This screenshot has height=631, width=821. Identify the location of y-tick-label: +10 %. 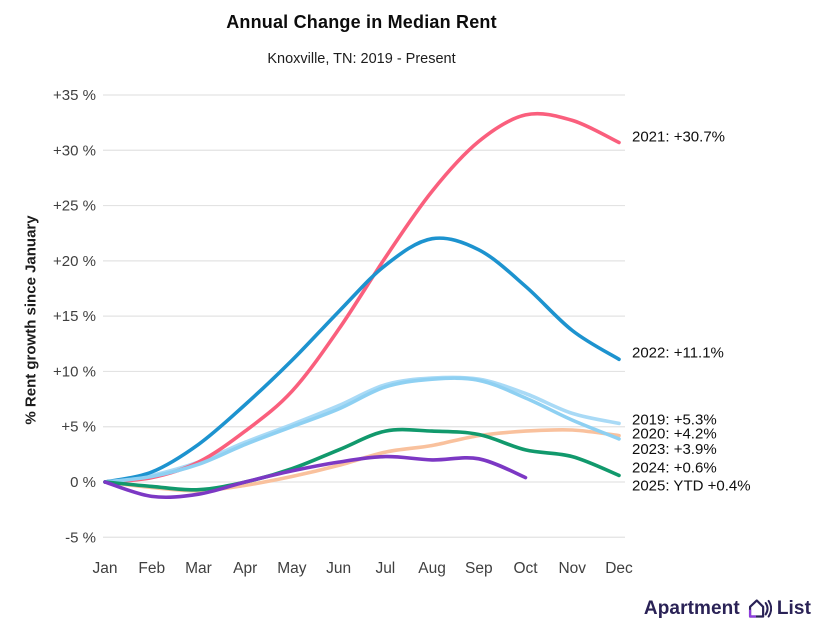
(74, 371).